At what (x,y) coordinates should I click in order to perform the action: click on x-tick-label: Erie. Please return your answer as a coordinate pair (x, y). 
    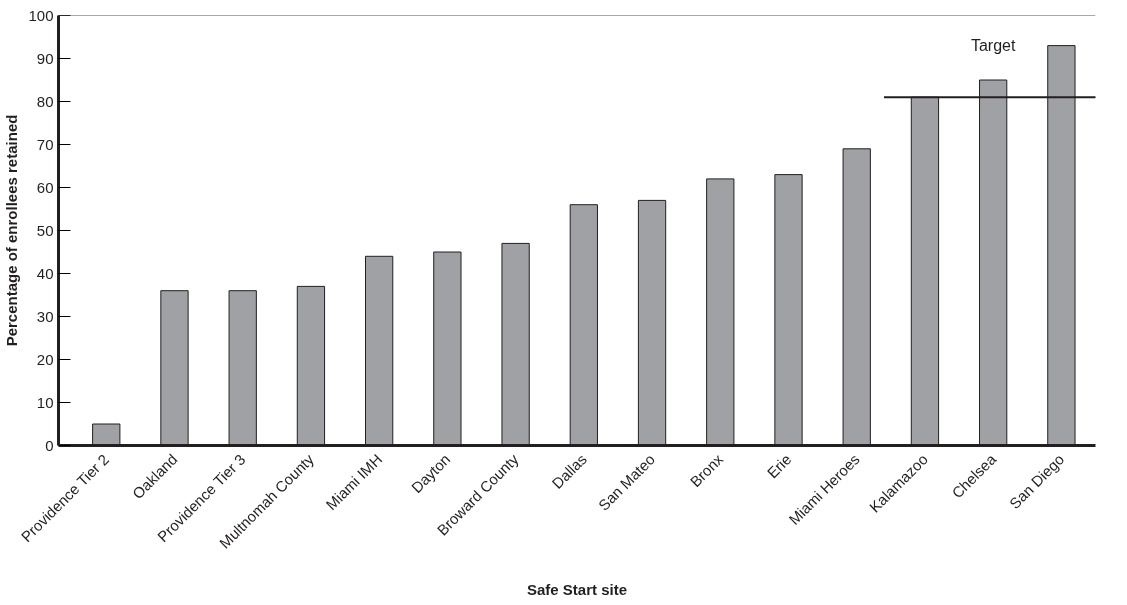
    Looking at the image, I should click on (779, 466).